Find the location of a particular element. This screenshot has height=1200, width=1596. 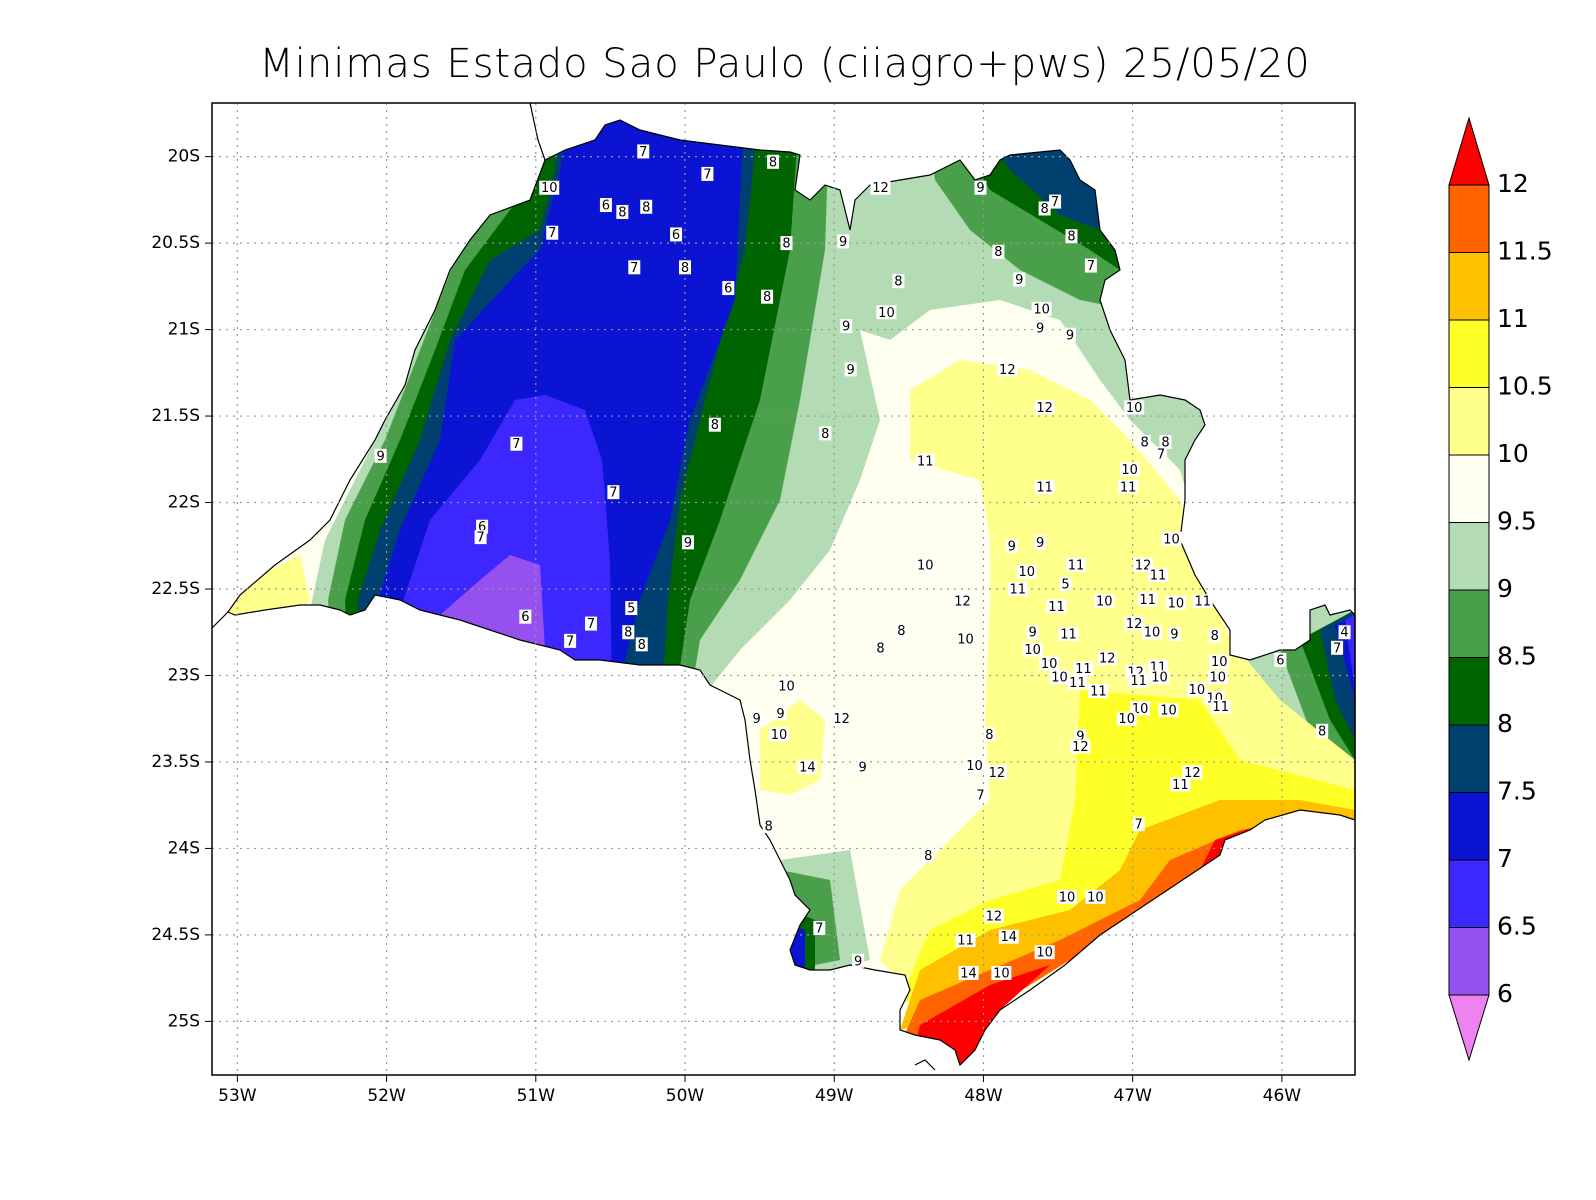

y-tick-label: 23S is located at coordinates (184, 675).